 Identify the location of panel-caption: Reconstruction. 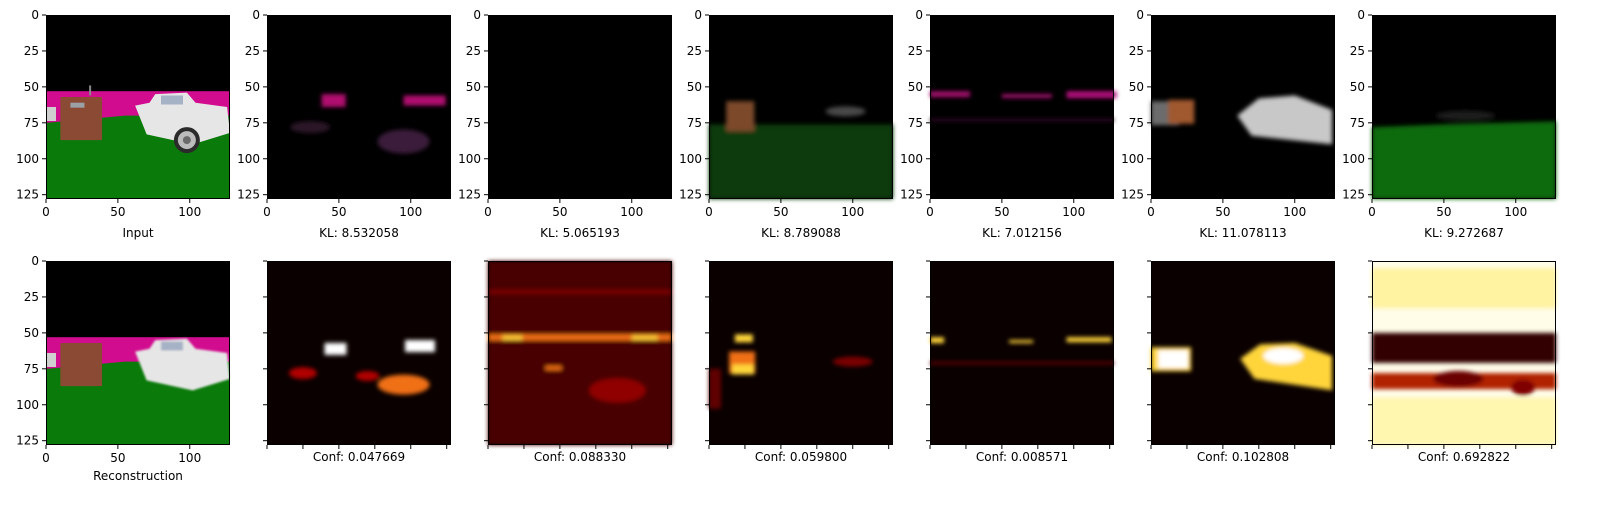
(138, 476).